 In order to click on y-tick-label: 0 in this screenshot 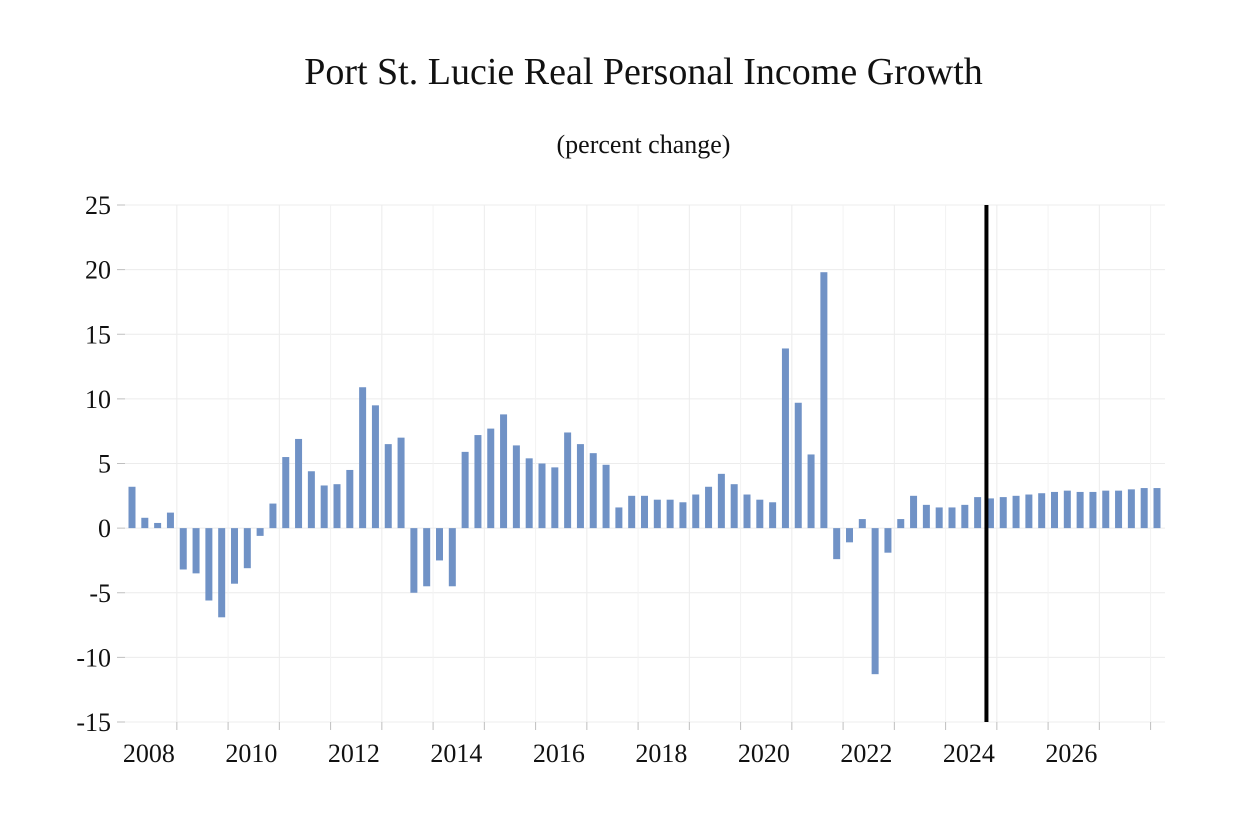, I will do `click(104, 528)`.